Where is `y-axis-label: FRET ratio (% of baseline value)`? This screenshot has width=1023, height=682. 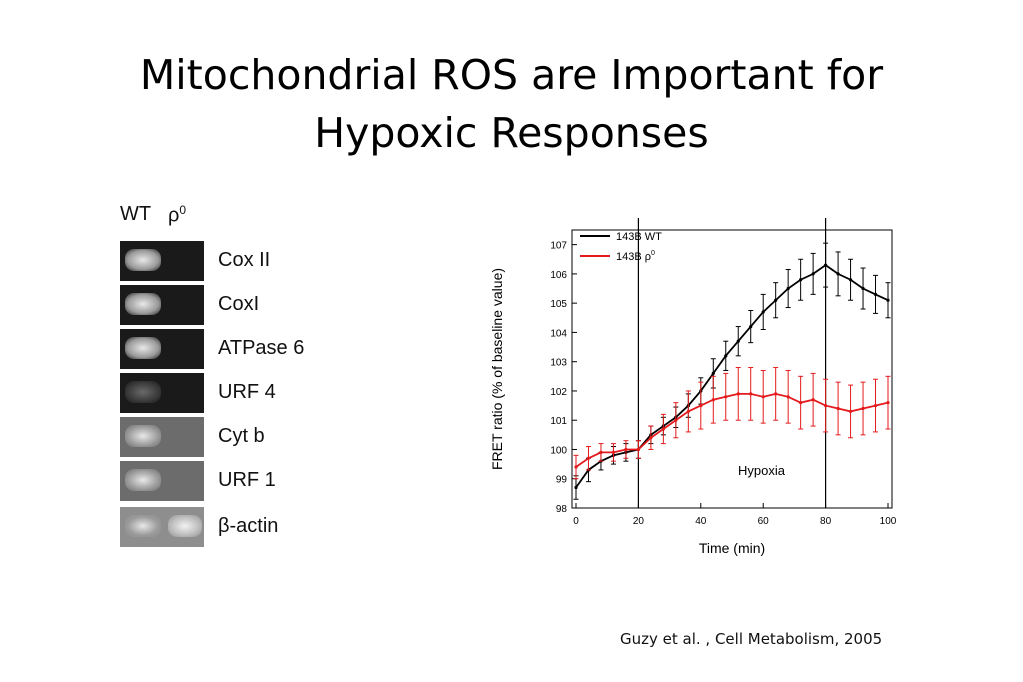 y-axis-label: FRET ratio (% of baseline value) is located at coordinates (497, 369).